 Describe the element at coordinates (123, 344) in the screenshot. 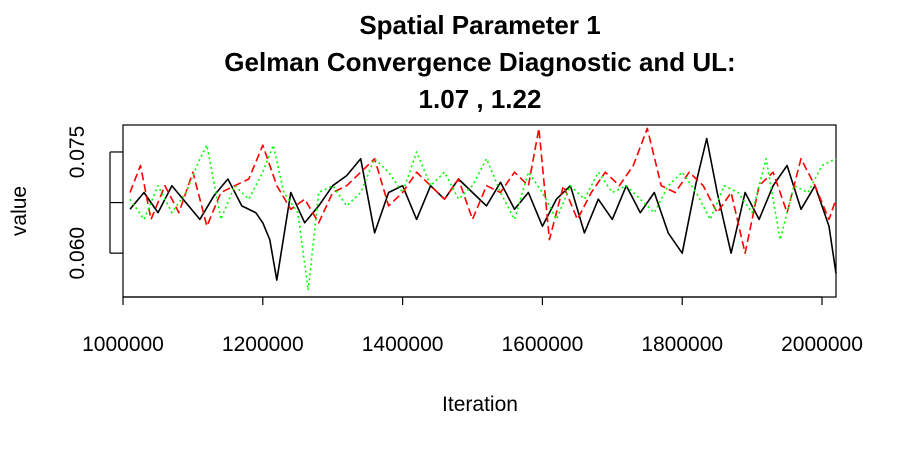

I see `x-tick-label: 1000000` at that location.